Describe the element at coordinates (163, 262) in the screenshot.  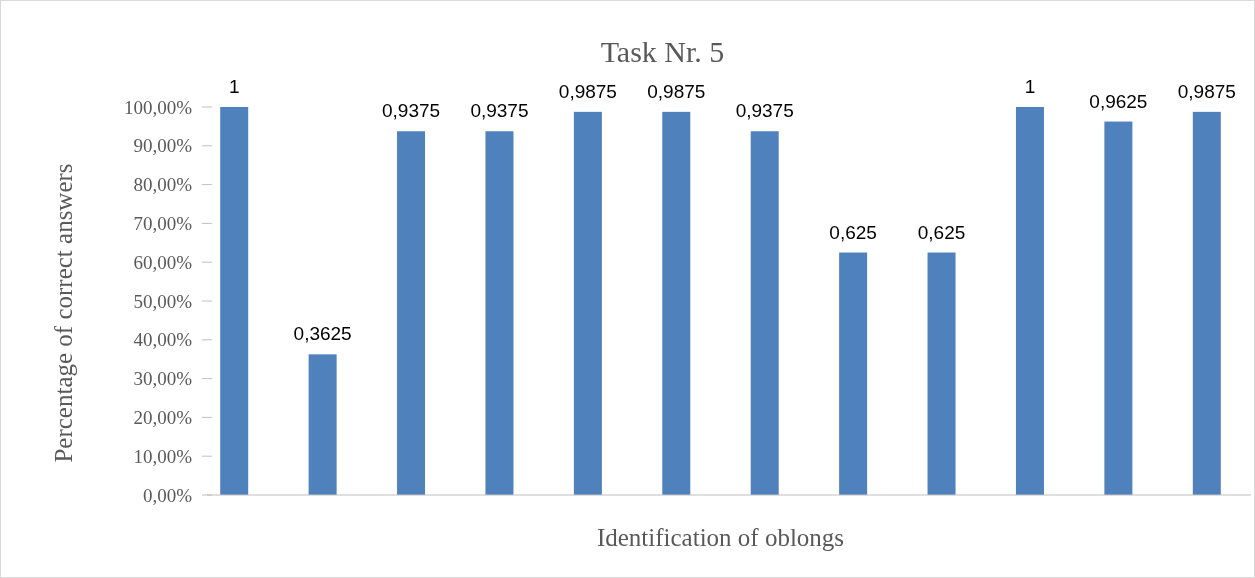
I see `y-tick-label: 60,00%` at that location.